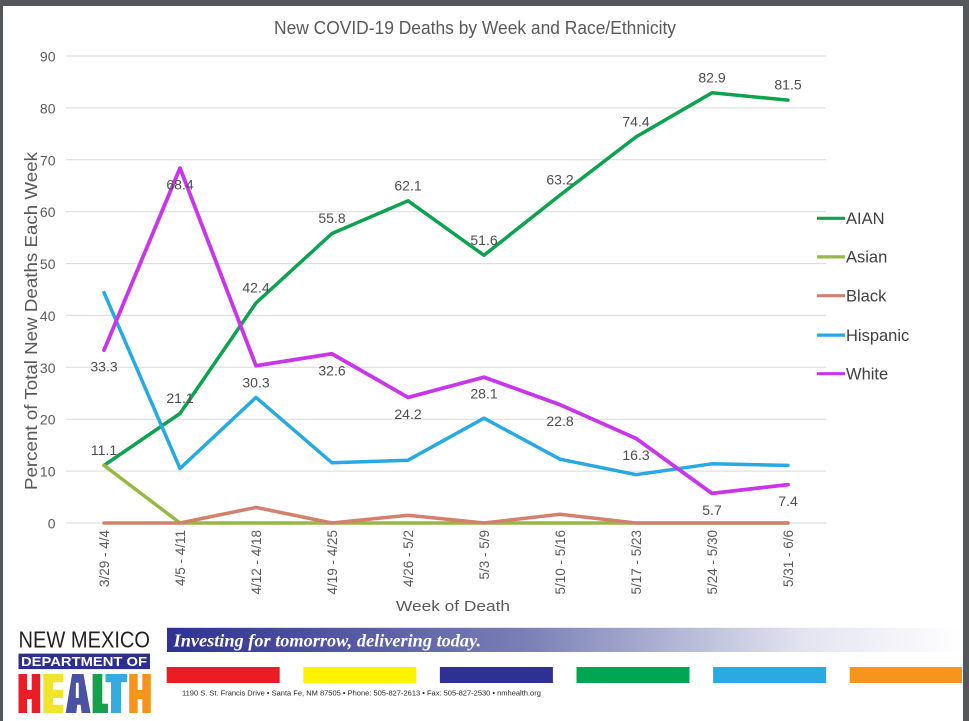 The height and width of the screenshot is (721, 969). Describe the element at coordinates (788, 501) in the screenshot. I see `svg-text: 7.4` at that location.